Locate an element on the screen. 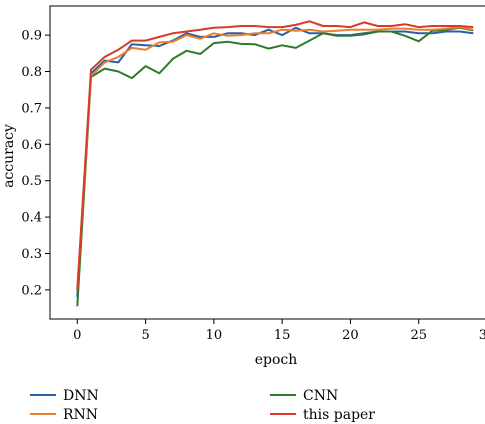  x-tick-label: 30 is located at coordinates (482, 335).